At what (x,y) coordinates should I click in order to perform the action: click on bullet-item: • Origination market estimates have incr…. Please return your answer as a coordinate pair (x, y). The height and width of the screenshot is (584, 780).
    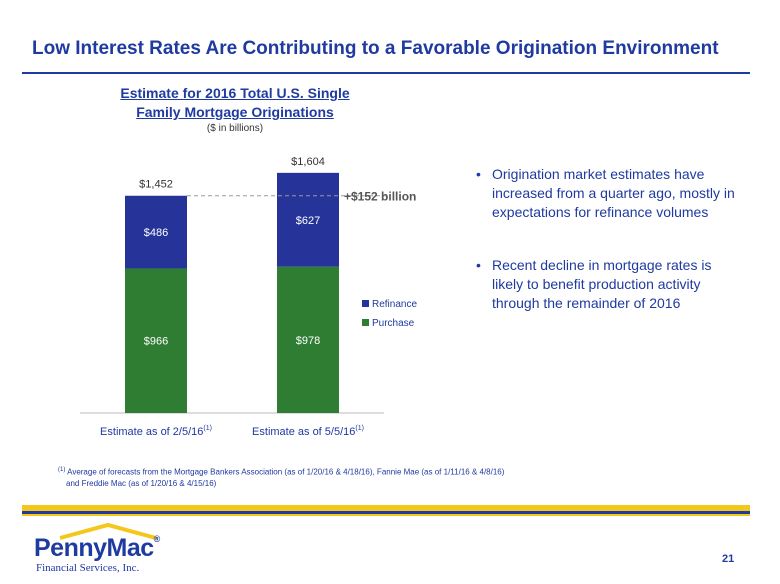
    Looking at the image, I should click on (606, 193).